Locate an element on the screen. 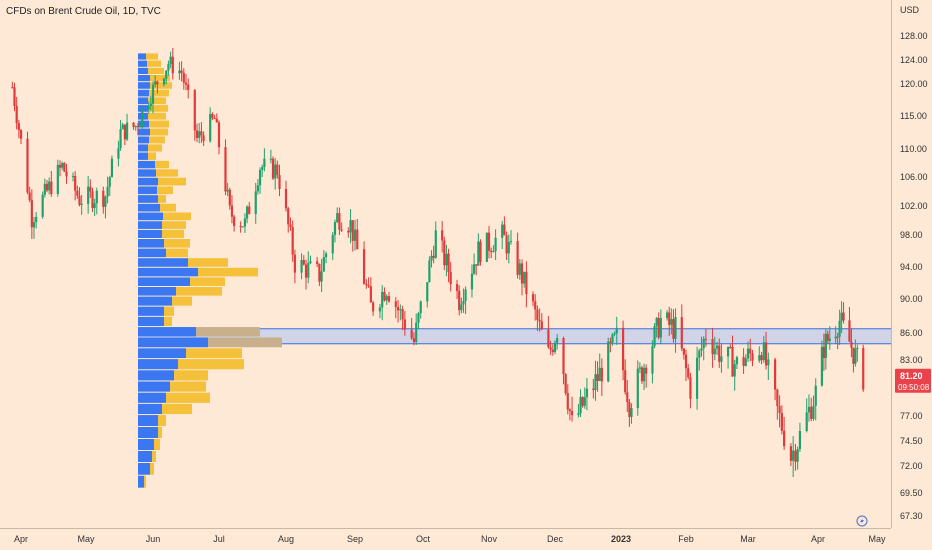 This screenshot has height=550, width=932. lightning-icon is located at coordinates (862, 521).